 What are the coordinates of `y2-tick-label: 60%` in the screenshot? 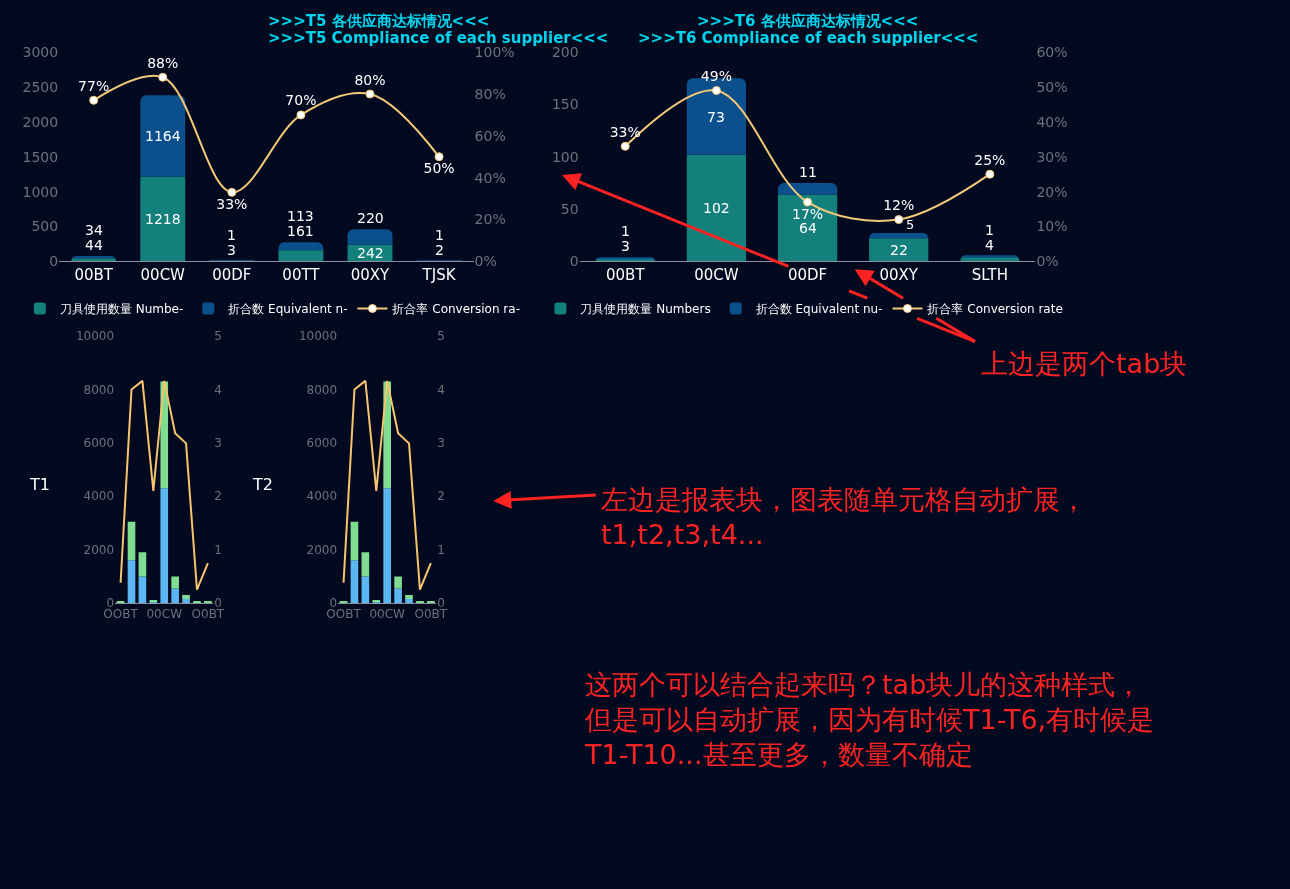 It's located at (1052, 52).